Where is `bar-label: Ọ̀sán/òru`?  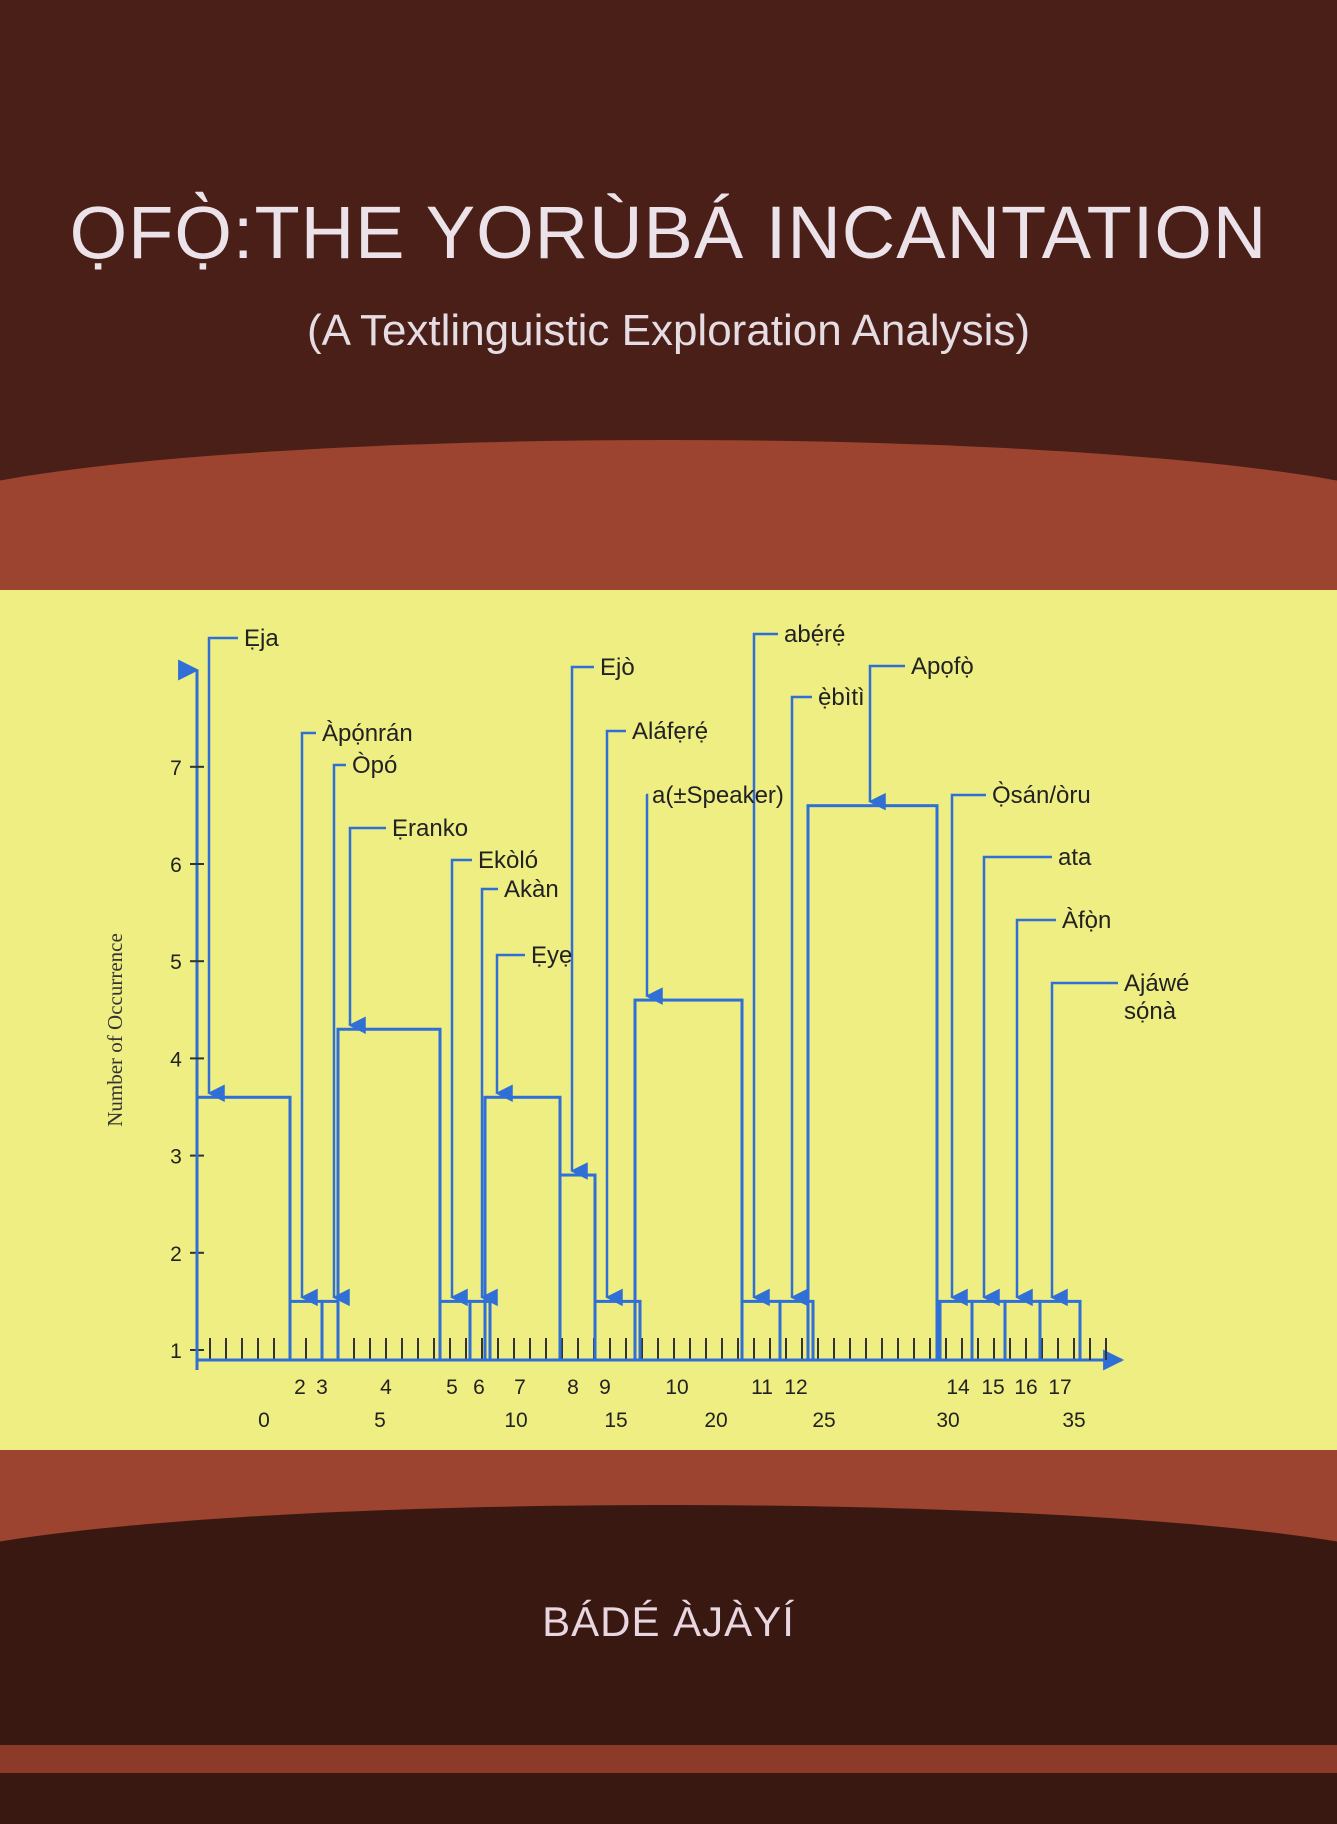 bar-label: Ọ̀sán/òru is located at coordinates (1041, 795).